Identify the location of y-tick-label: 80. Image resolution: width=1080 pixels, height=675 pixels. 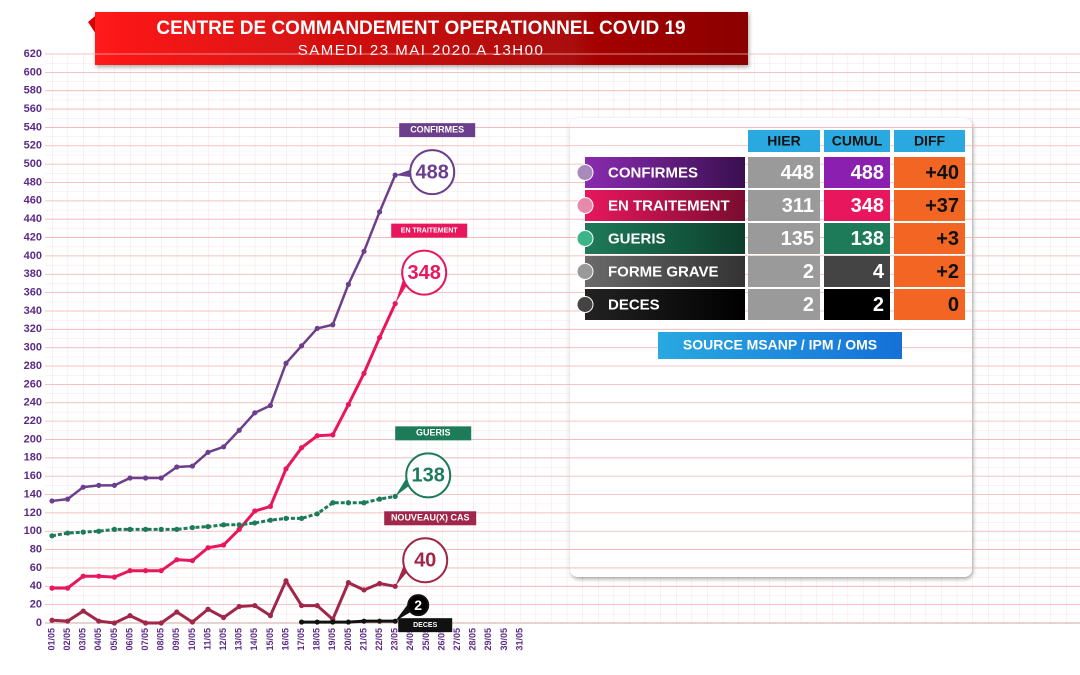
(36, 549).